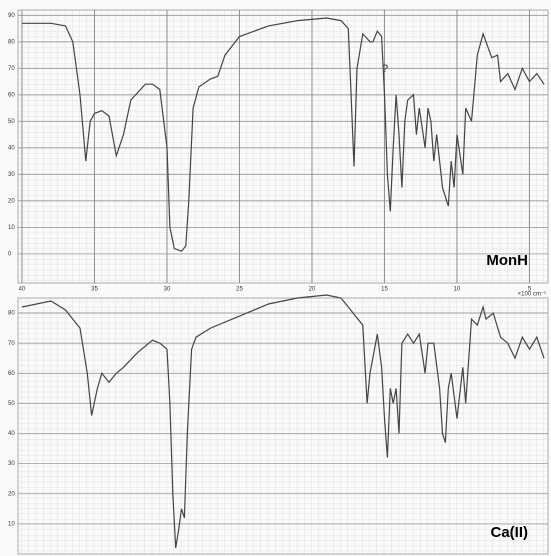  I want to click on x-tick-label: 30, so click(167, 290).